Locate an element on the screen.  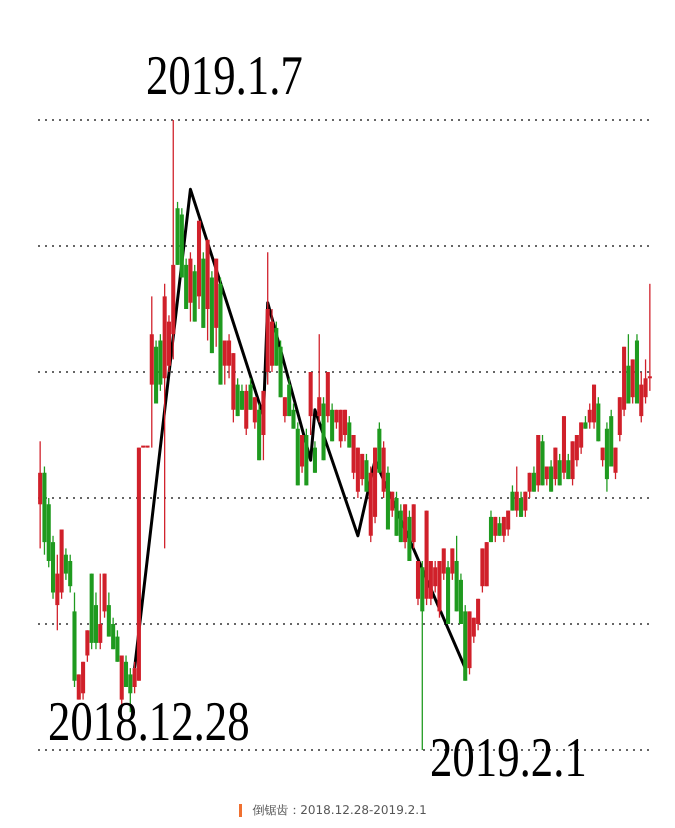
text: 2019.1.7 is located at coordinates (224, 76).